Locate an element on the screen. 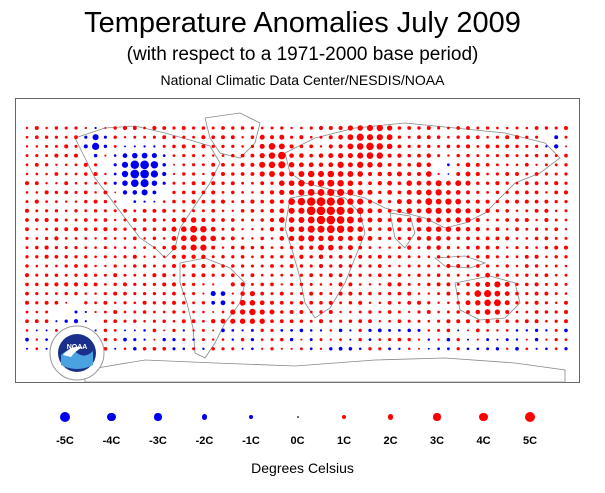 The width and height of the screenshot is (605, 493). south-america-outline is located at coordinates (212, 308).